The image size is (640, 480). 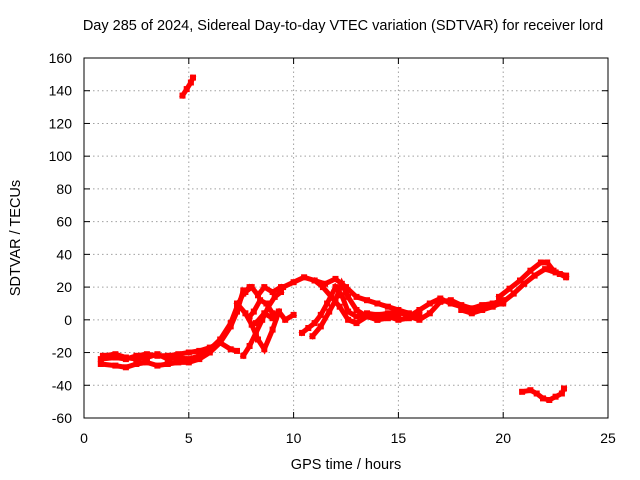 I want to click on y-tick-label: 80, so click(x=64, y=189).